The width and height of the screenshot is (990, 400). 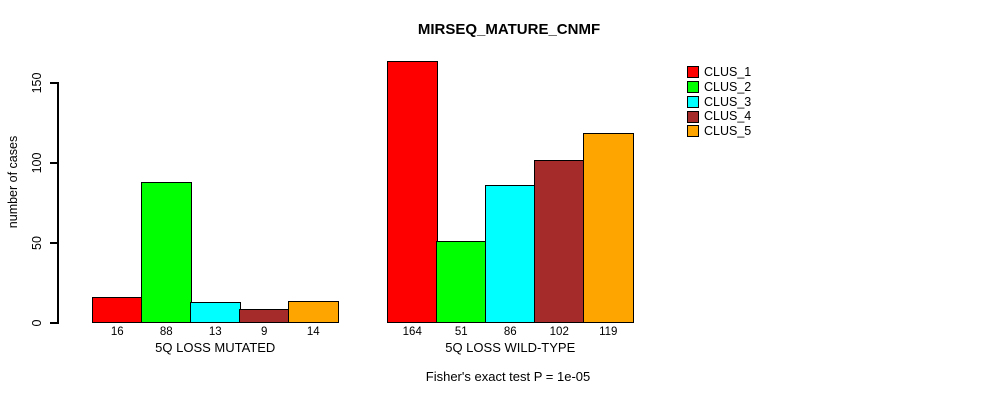 What do you see at coordinates (728, 116) in the screenshot?
I see `legend-label: CLUS_4` at bounding box center [728, 116].